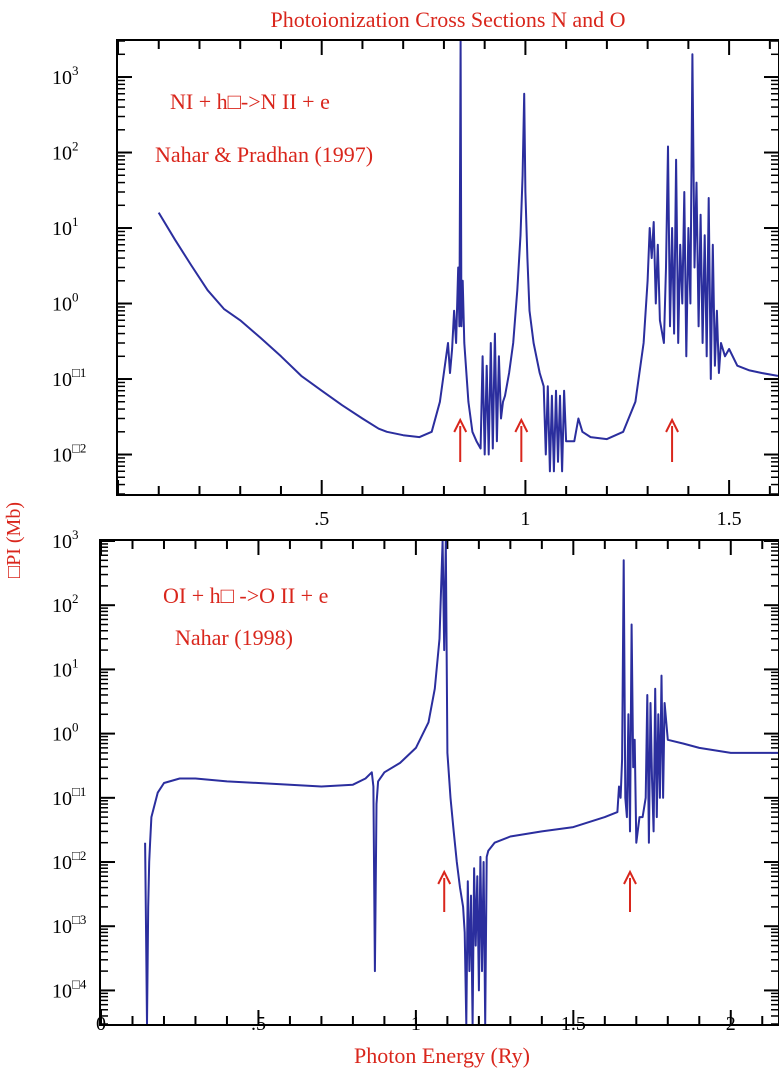 The width and height of the screenshot is (779, 1072). What do you see at coordinates (573, 1024) in the screenshot?
I see `bot-xtick-label: 1.5` at bounding box center [573, 1024].